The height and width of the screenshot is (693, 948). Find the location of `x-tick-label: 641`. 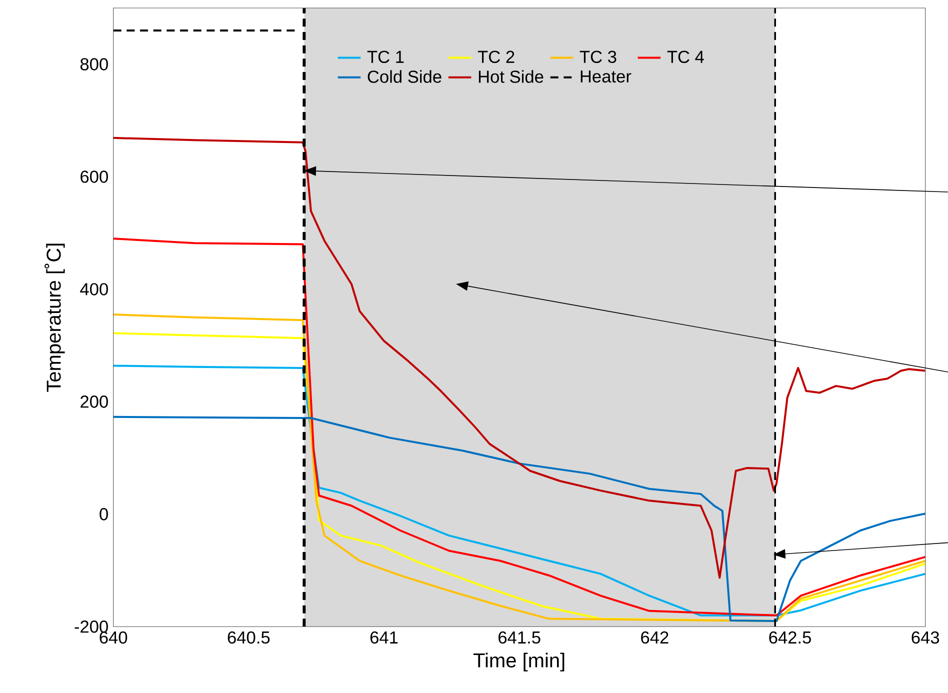

x-tick-label: 641 is located at coordinates (384, 637).